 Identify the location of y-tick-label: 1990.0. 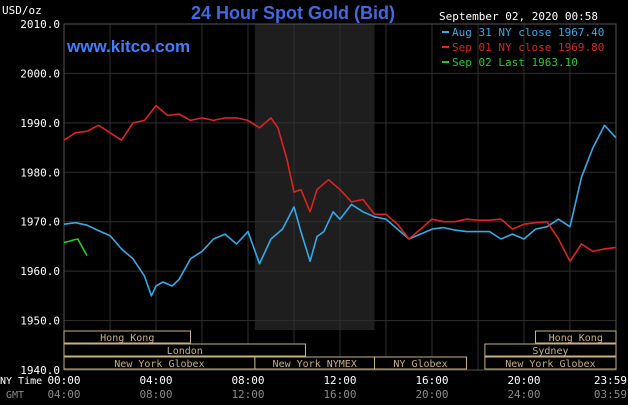
(40, 123).